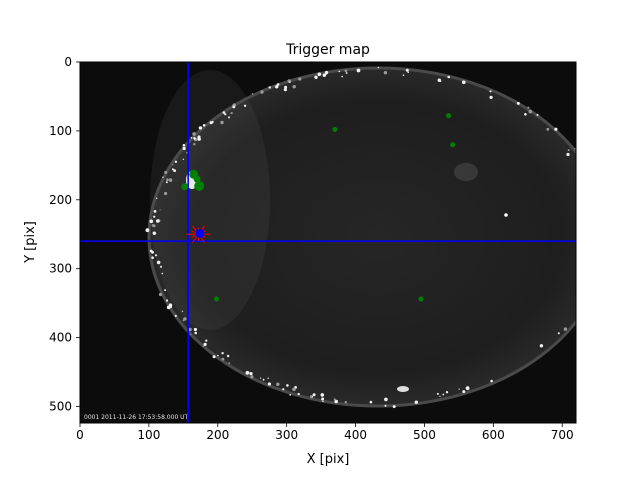 The width and height of the screenshot is (640, 480). I want to click on x-tick-label: 700, so click(562, 435).